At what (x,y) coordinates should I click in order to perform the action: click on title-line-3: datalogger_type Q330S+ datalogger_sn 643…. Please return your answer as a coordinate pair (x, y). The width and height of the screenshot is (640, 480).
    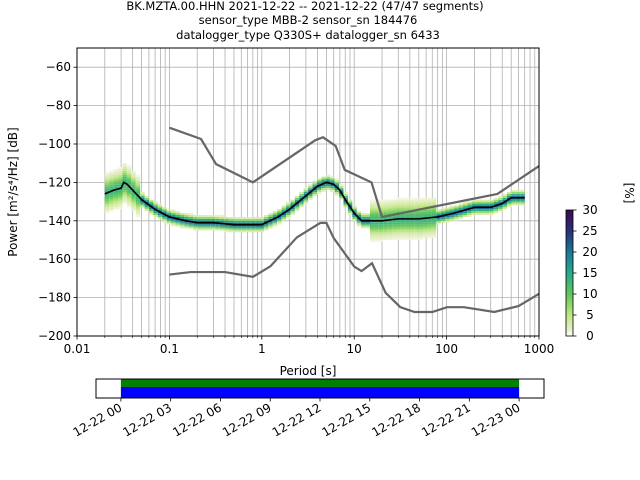
    Looking at the image, I should click on (308, 35).